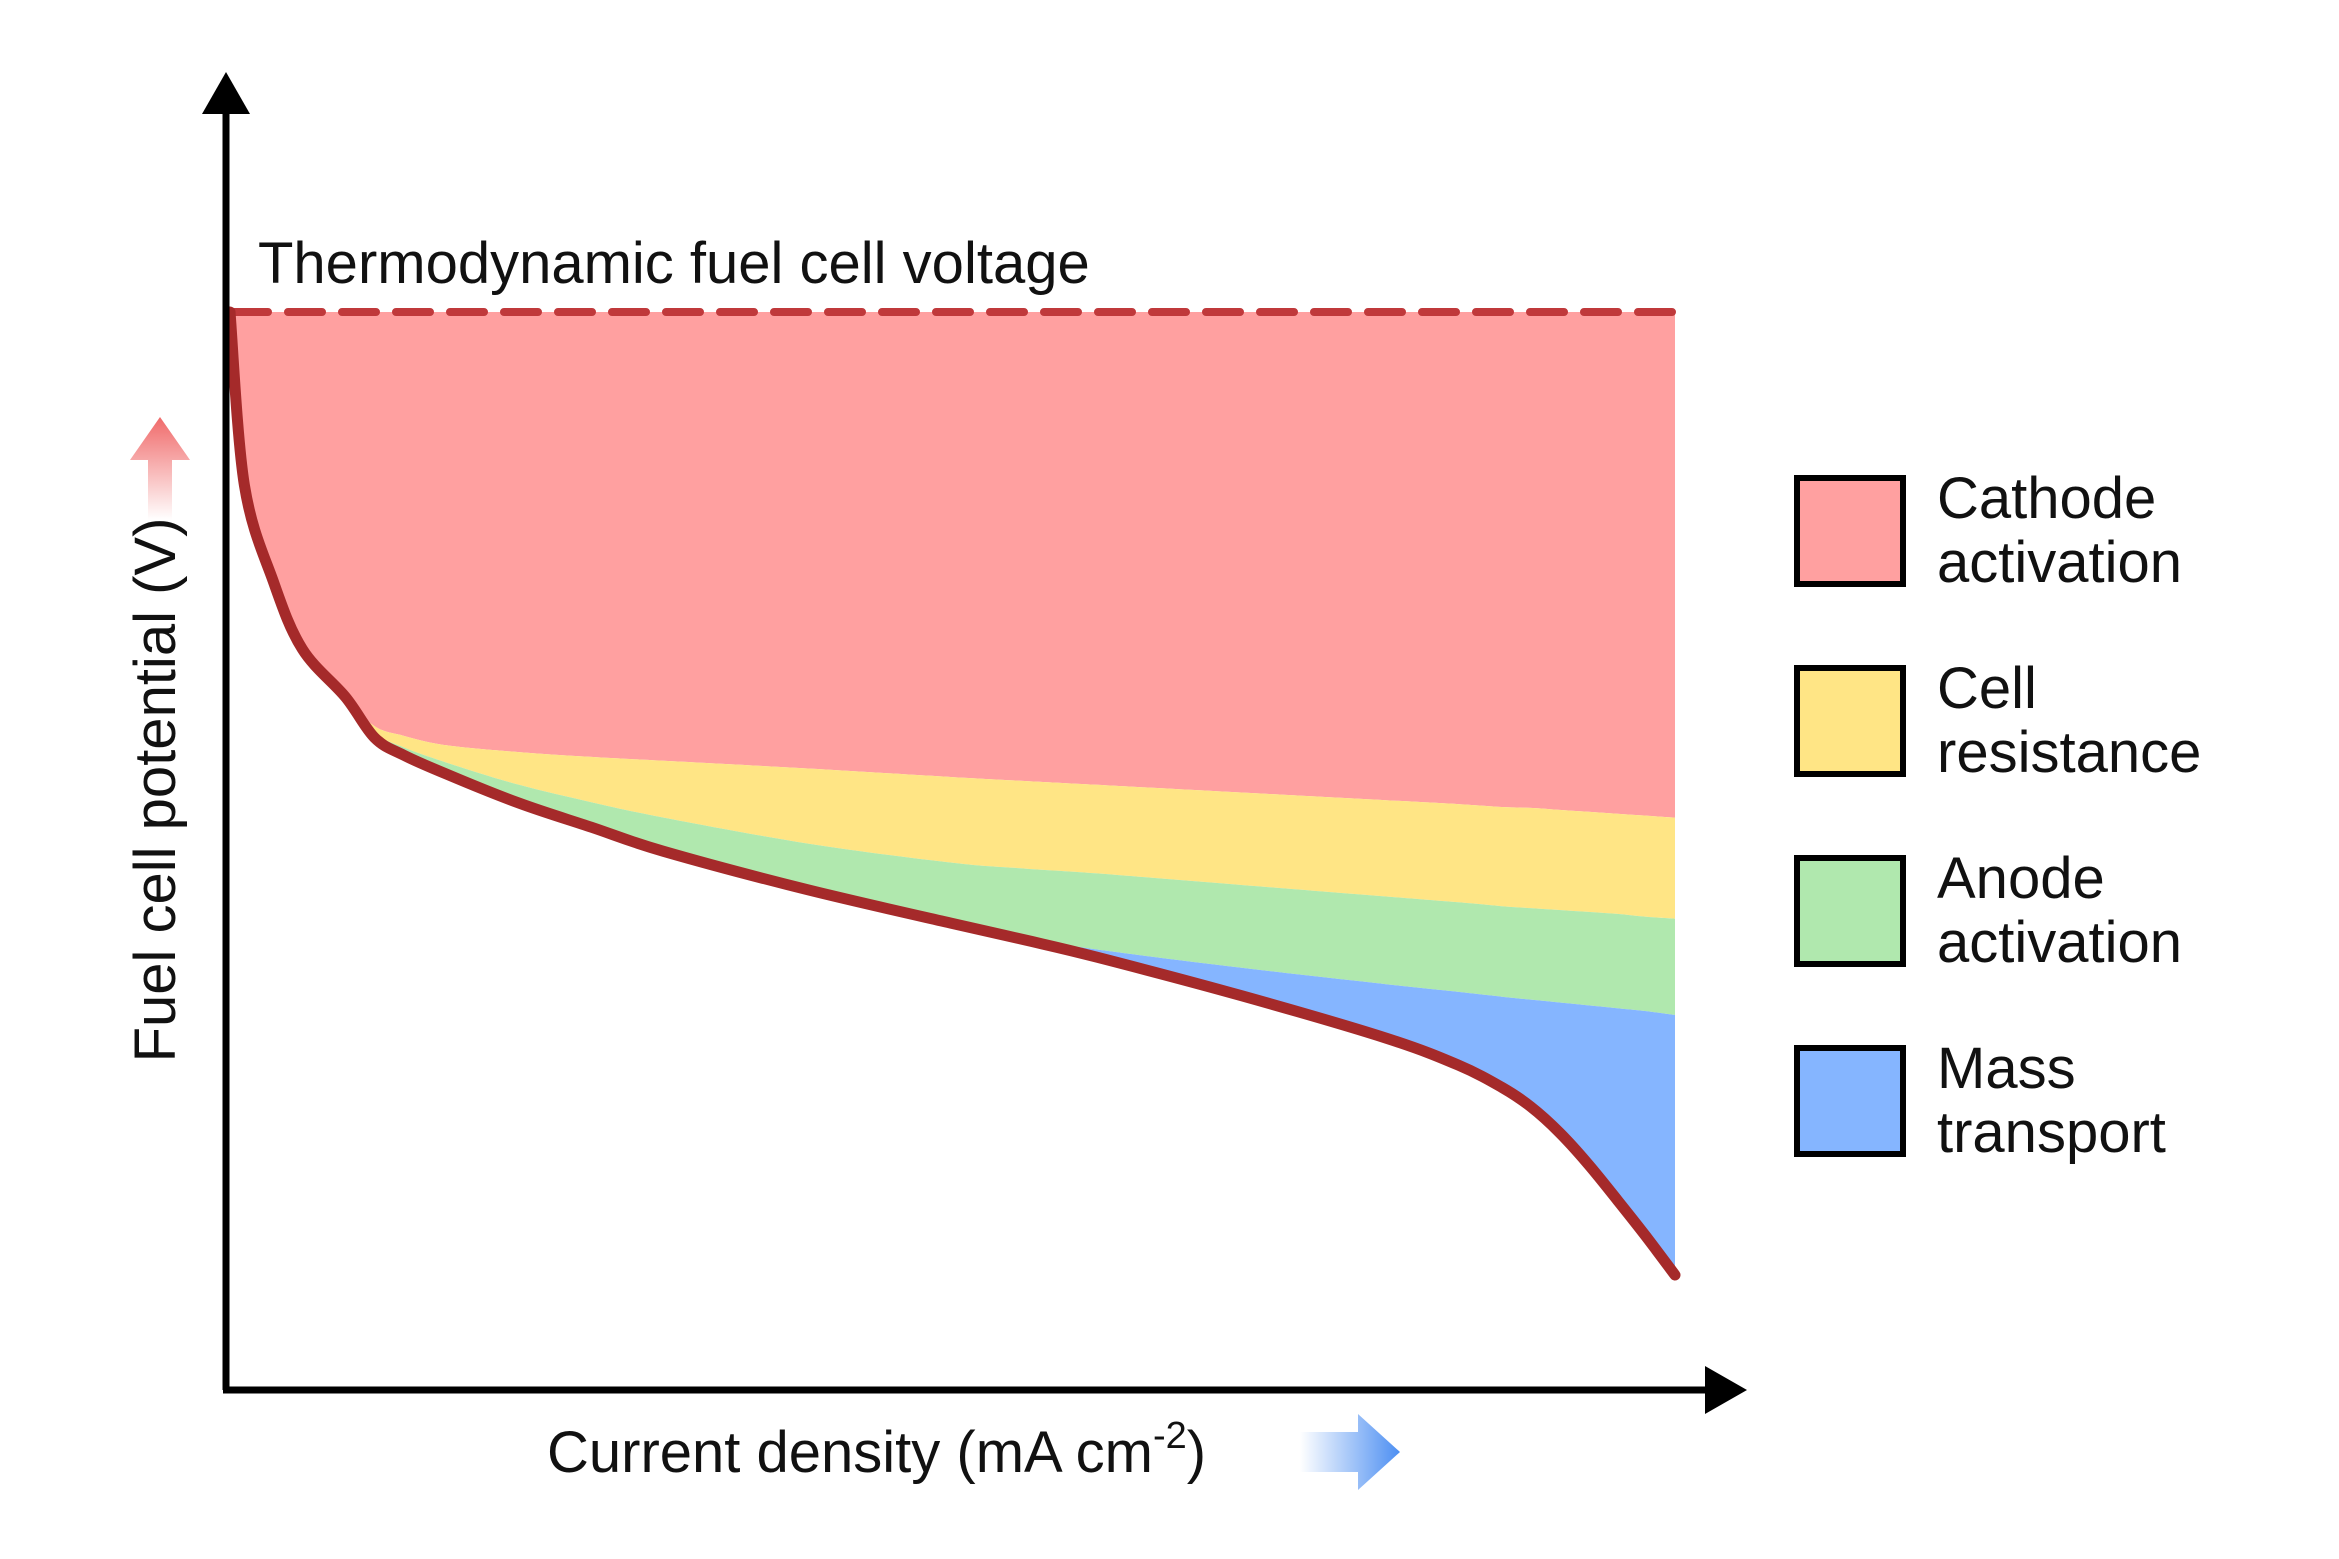 The height and width of the screenshot is (1559, 2339). I want to click on legend-label: Anode activation, so click(2059, 910).